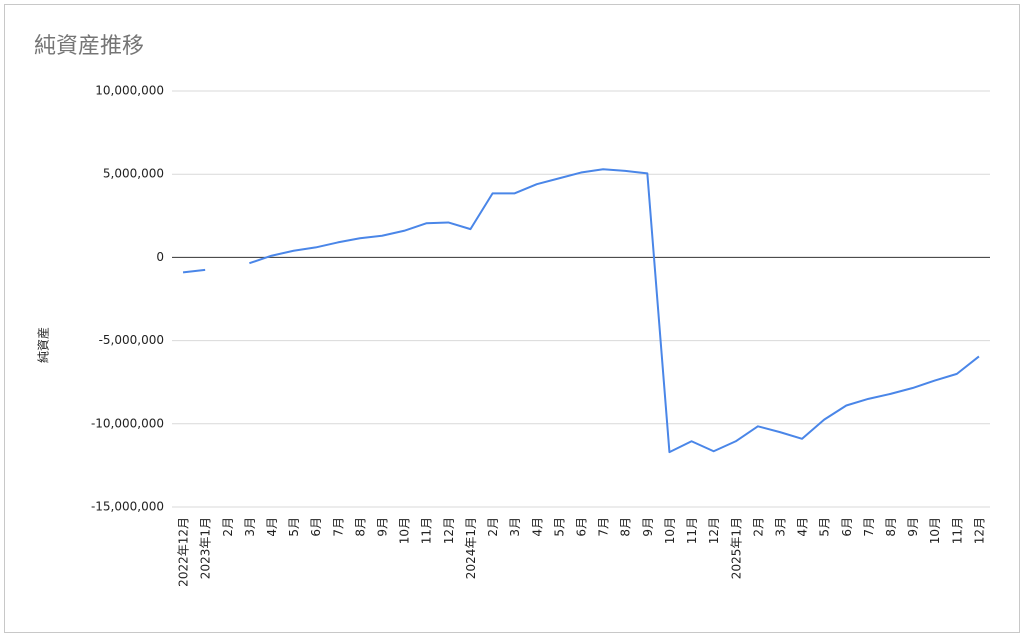  I want to click on x-tick-label: 2025年1月, so click(736, 548).